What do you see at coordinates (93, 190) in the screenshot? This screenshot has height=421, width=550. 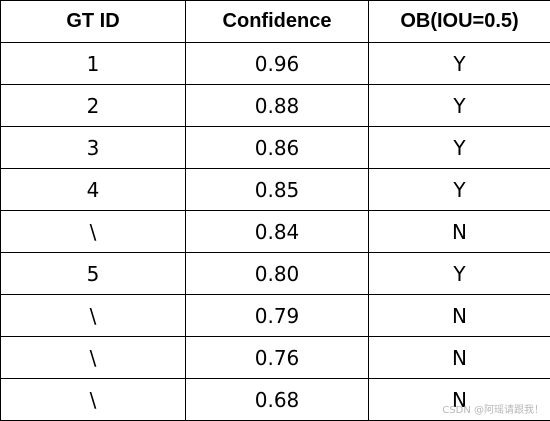 I see `table-cell: 4` at bounding box center [93, 190].